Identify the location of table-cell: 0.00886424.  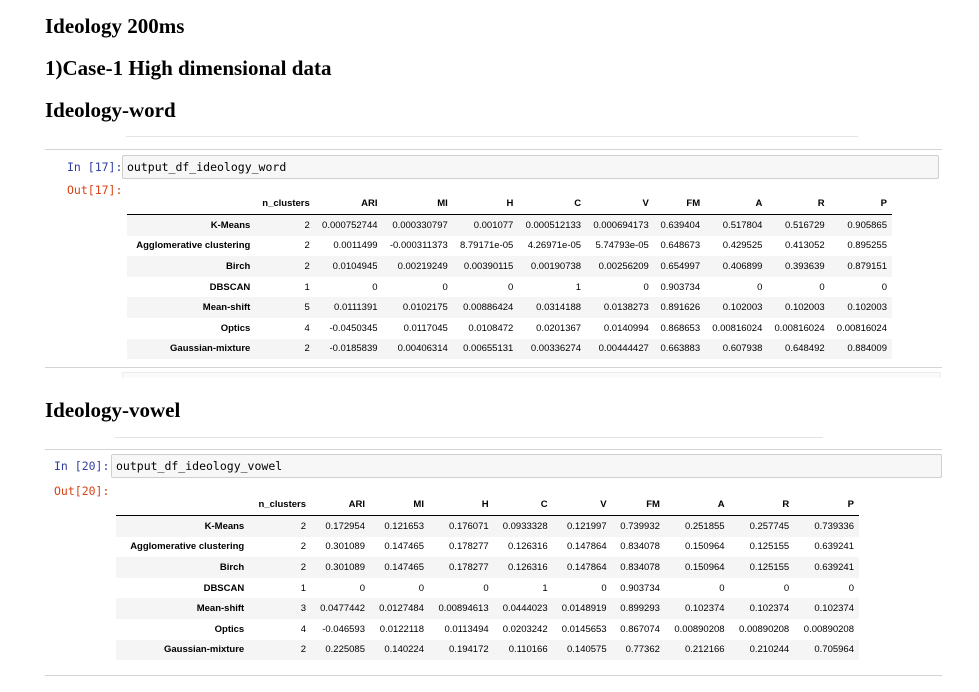
(488, 308).